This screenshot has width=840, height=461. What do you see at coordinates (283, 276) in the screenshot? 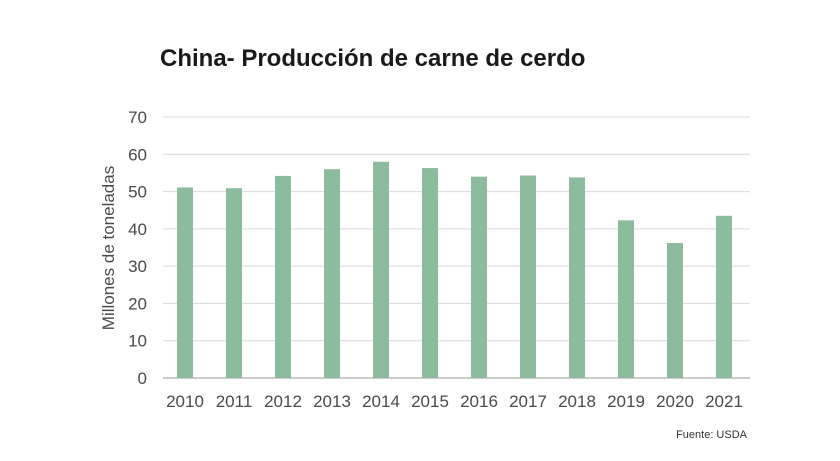
I see `bar-2012` at bounding box center [283, 276].